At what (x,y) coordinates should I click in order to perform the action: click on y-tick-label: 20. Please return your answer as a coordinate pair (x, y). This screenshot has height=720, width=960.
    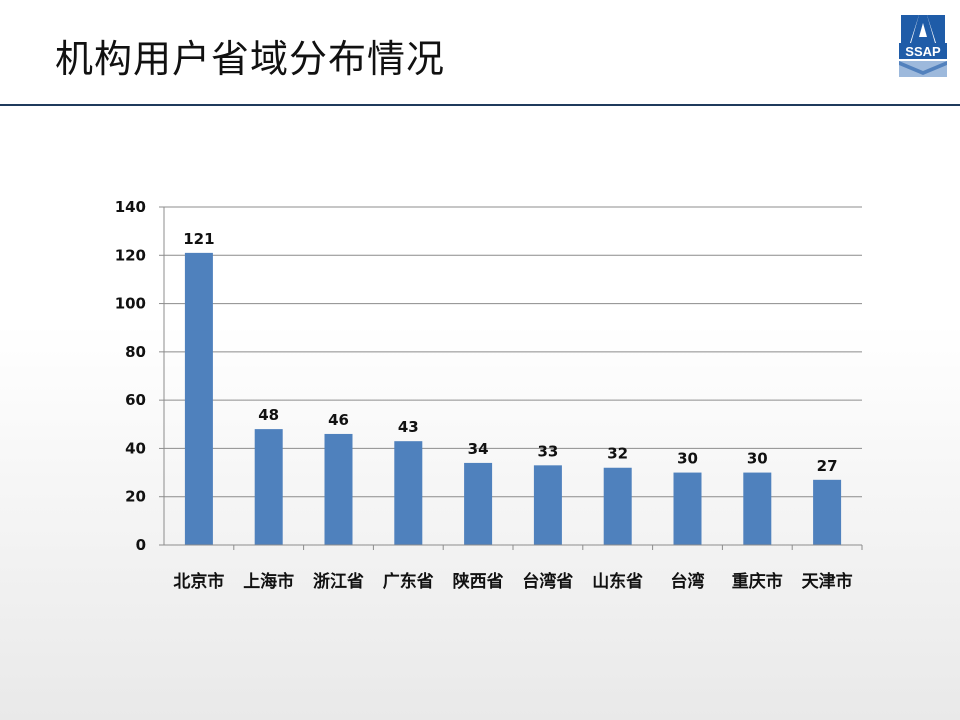
    Looking at the image, I should click on (135, 497).